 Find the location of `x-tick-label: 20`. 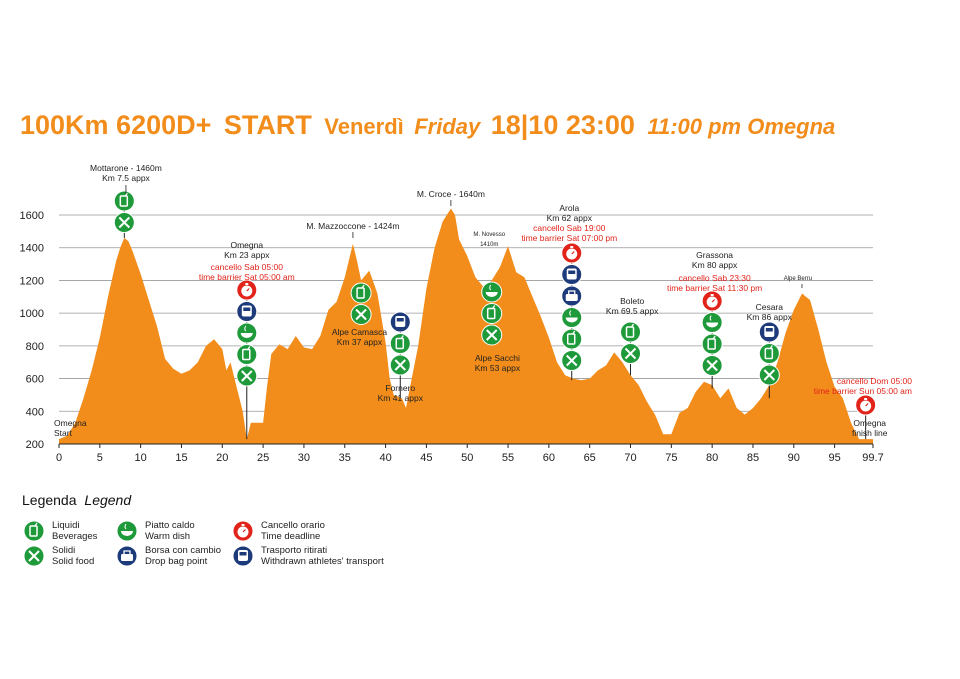

x-tick-label: 20 is located at coordinates (222, 458).